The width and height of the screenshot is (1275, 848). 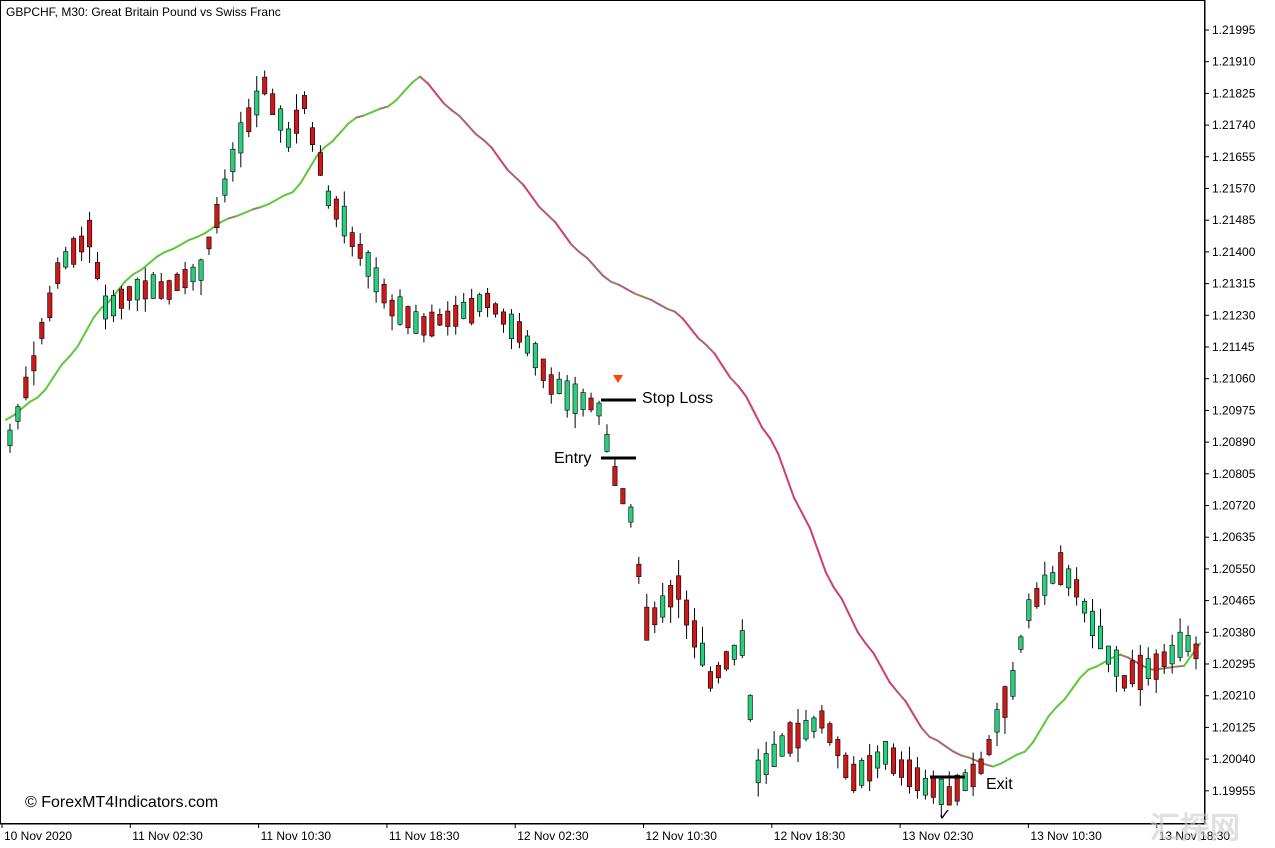 I want to click on price-tick-label: 1.20465, so click(x=1234, y=601).